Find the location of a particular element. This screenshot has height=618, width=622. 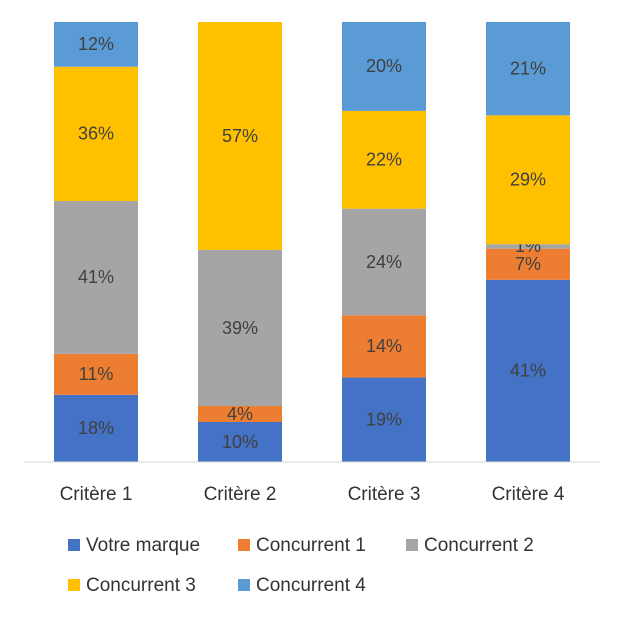

data-label: 4% is located at coordinates (240, 414).